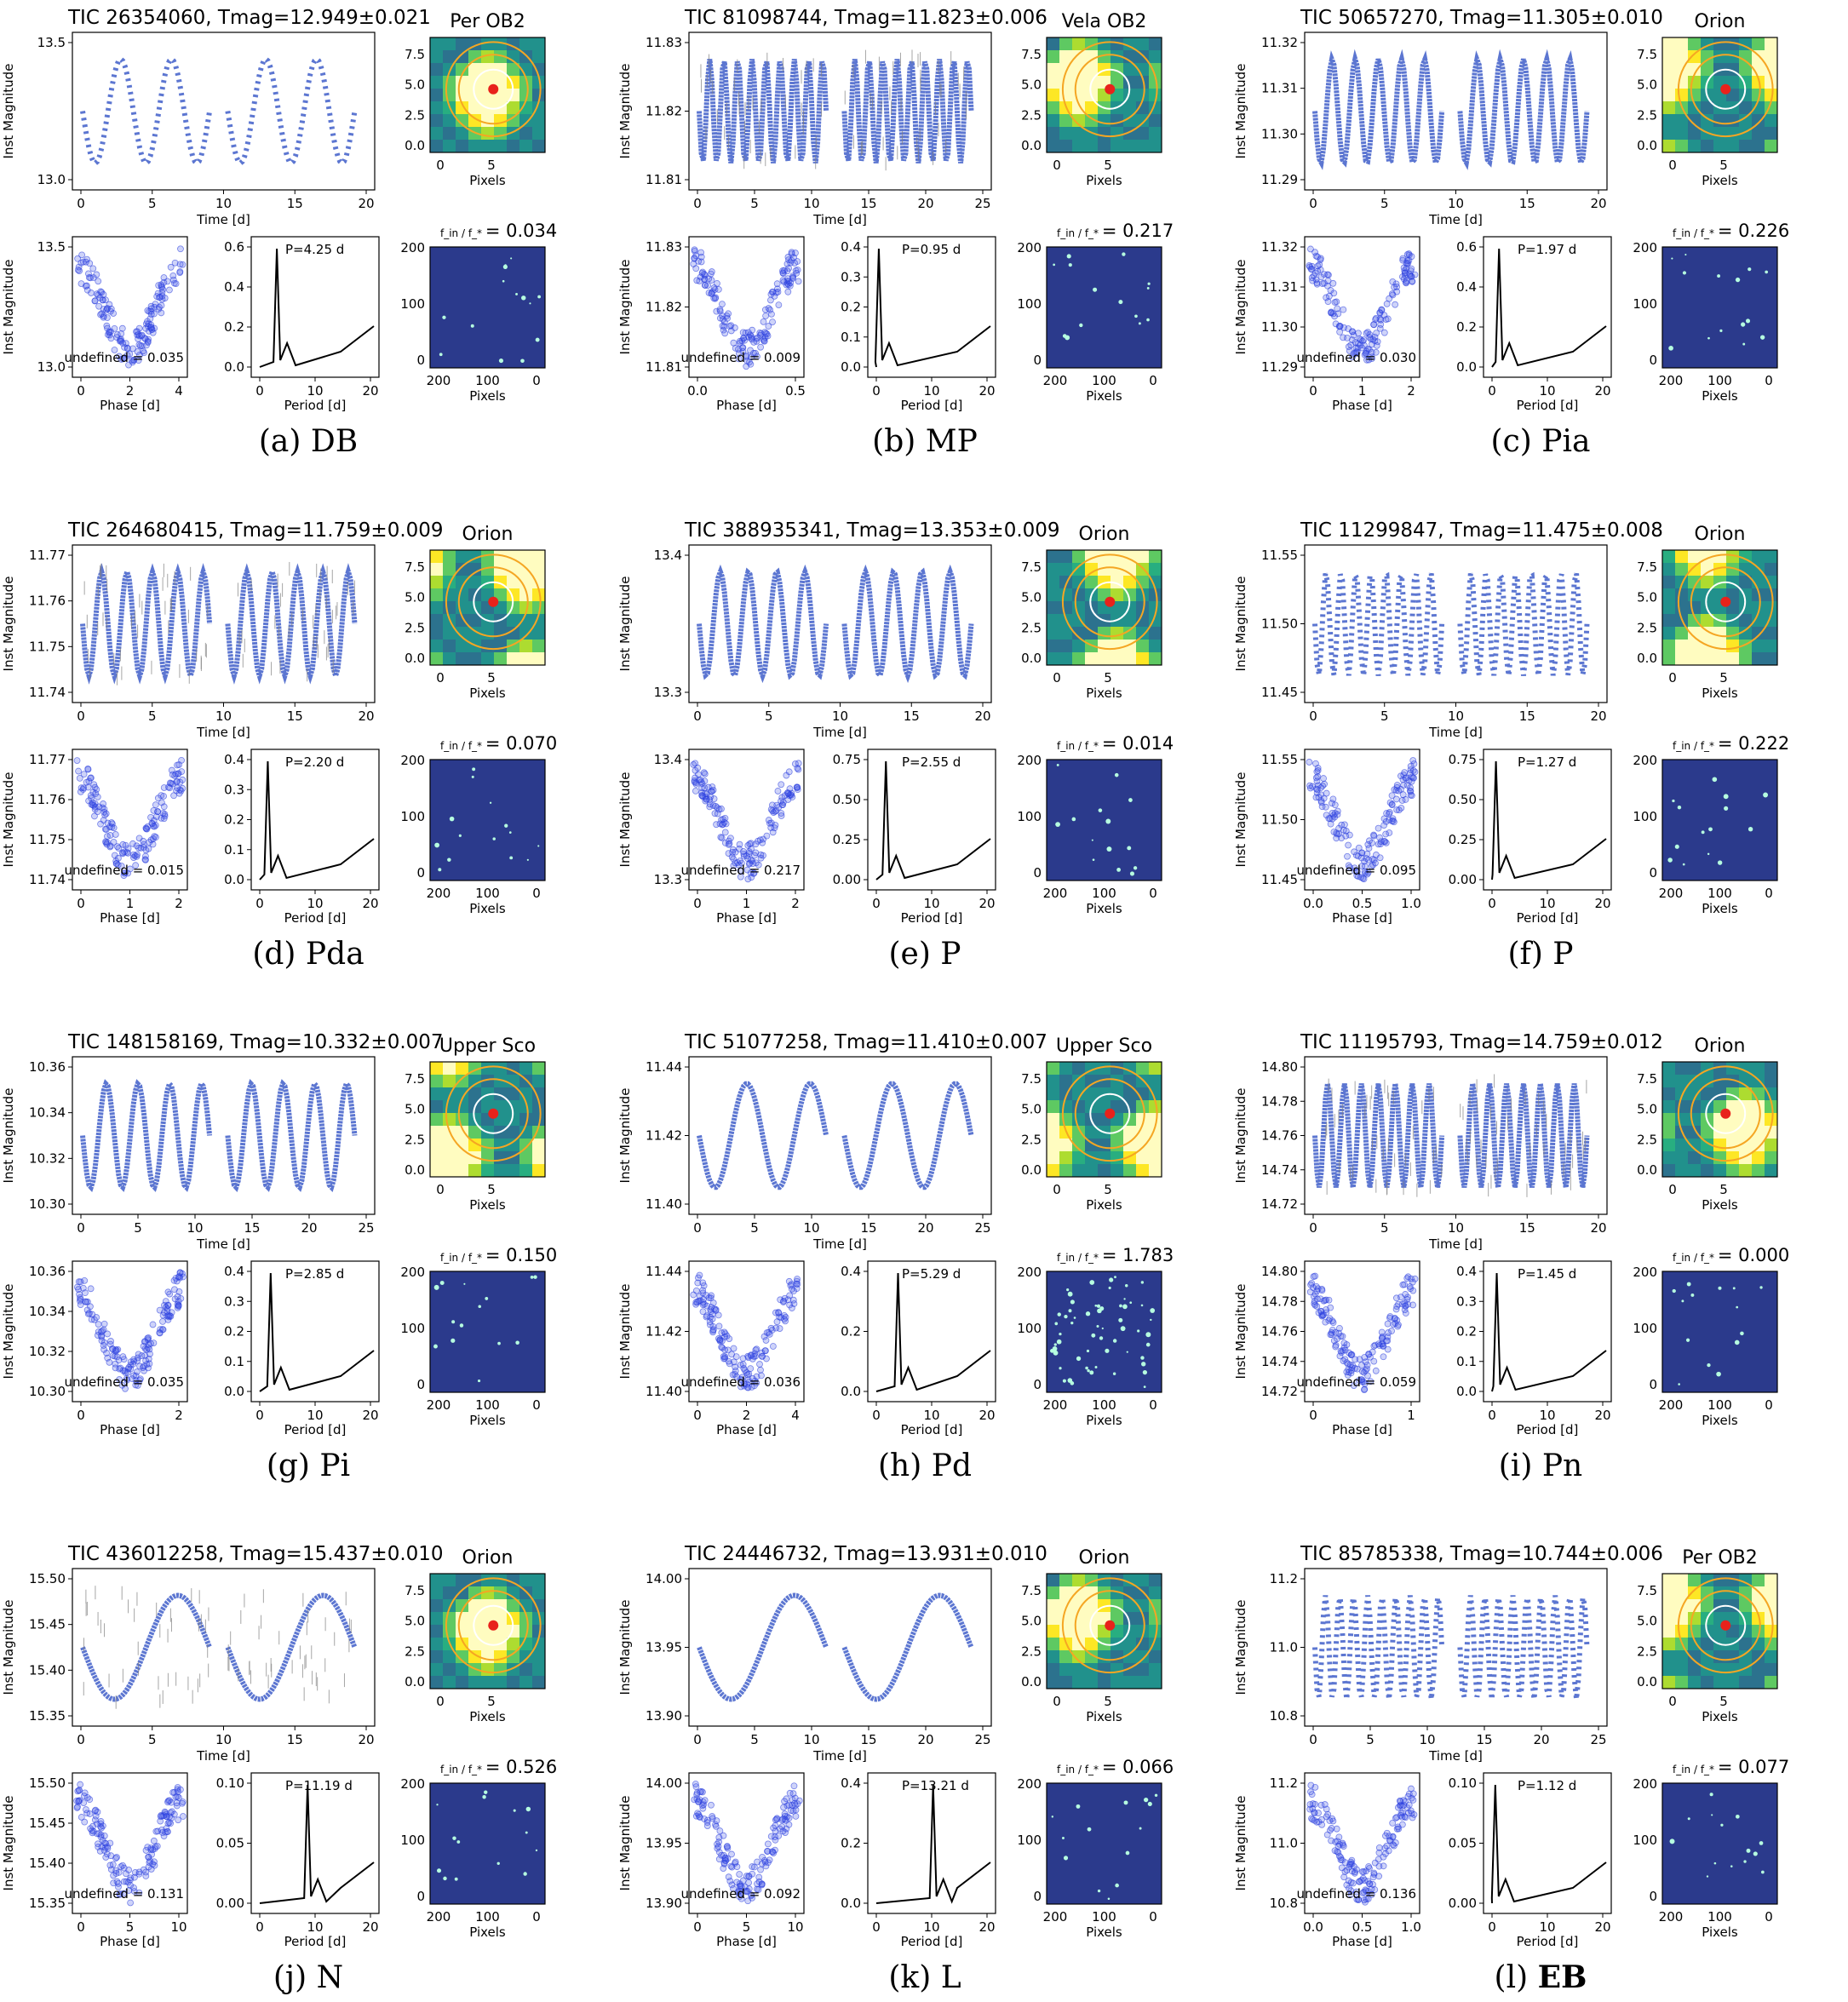  What do you see at coordinates (315, 1429) in the screenshot?
I see `periodogram-xlabel: Period [d]` at bounding box center [315, 1429].